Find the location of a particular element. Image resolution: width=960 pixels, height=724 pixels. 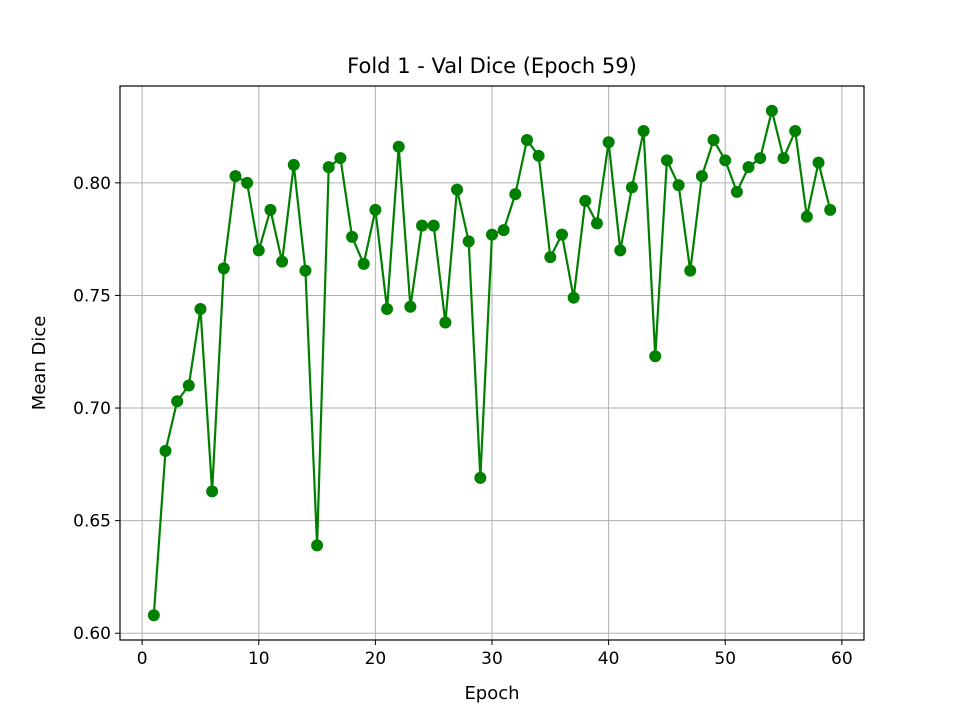

x-tick-label: 30 is located at coordinates (492, 659).